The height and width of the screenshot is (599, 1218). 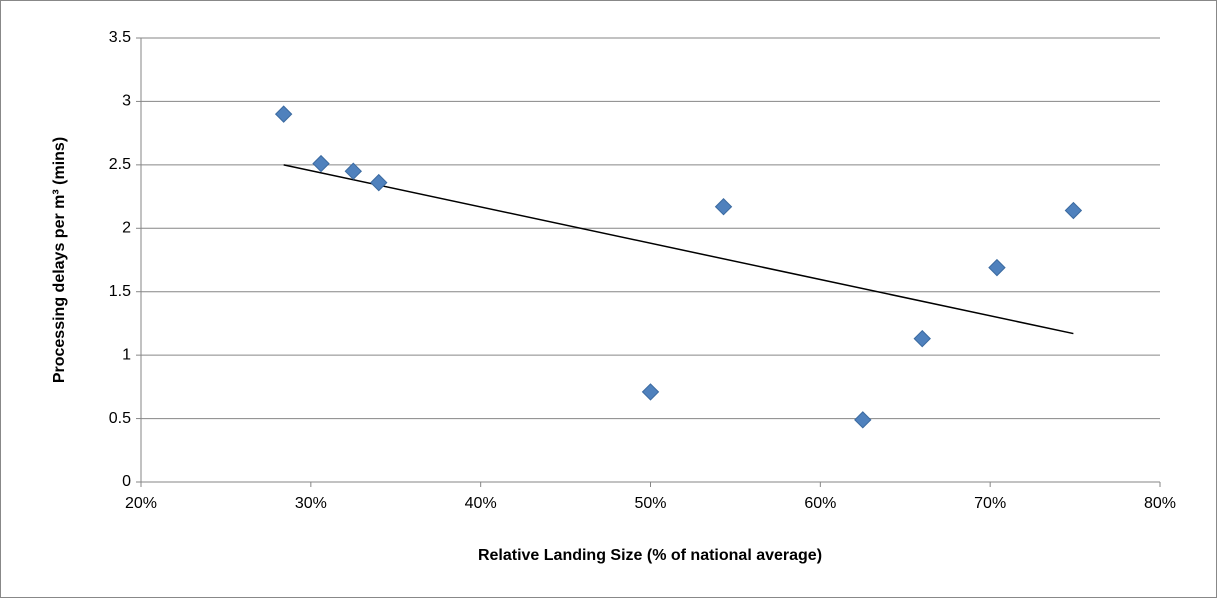 I want to click on y-tick-label: 1, so click(x=126, y=354).